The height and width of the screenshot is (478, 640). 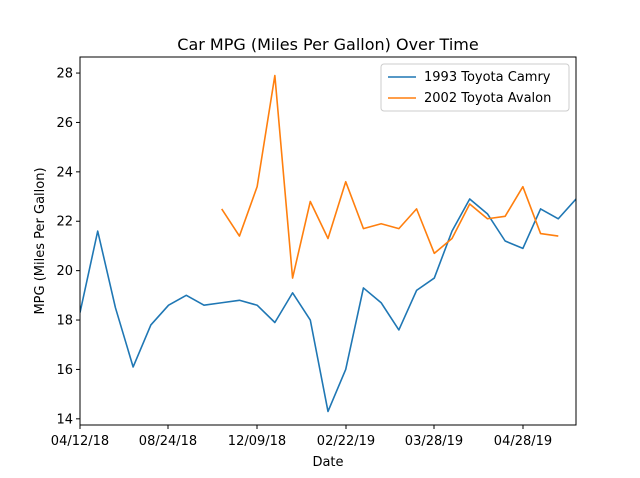 What do you see at coordinates (64, 172) in the screenshot?
I see `y-tick-label: 24` at bounding box center [64, 172].